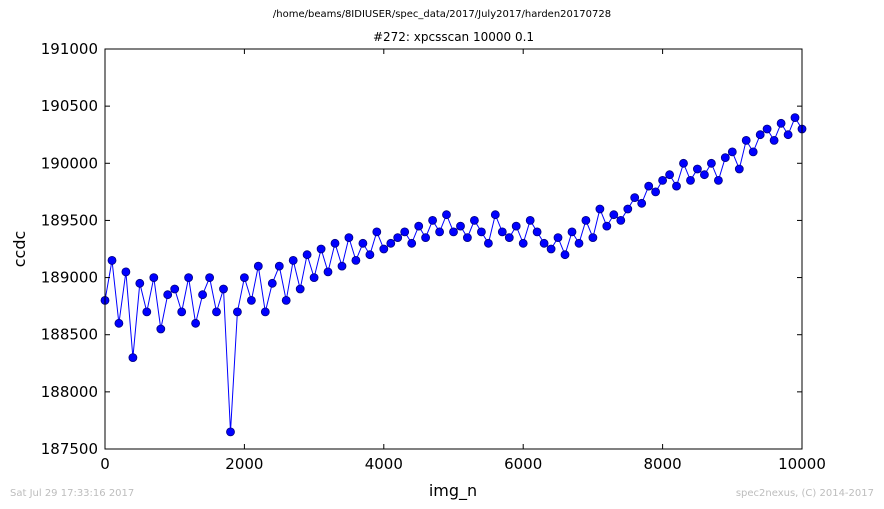 The width and height of the screenshot is (884, 509). Describe the element at coordinates (802, 464) in the screenshot. I see `x-tick-label: 10000` at that location.